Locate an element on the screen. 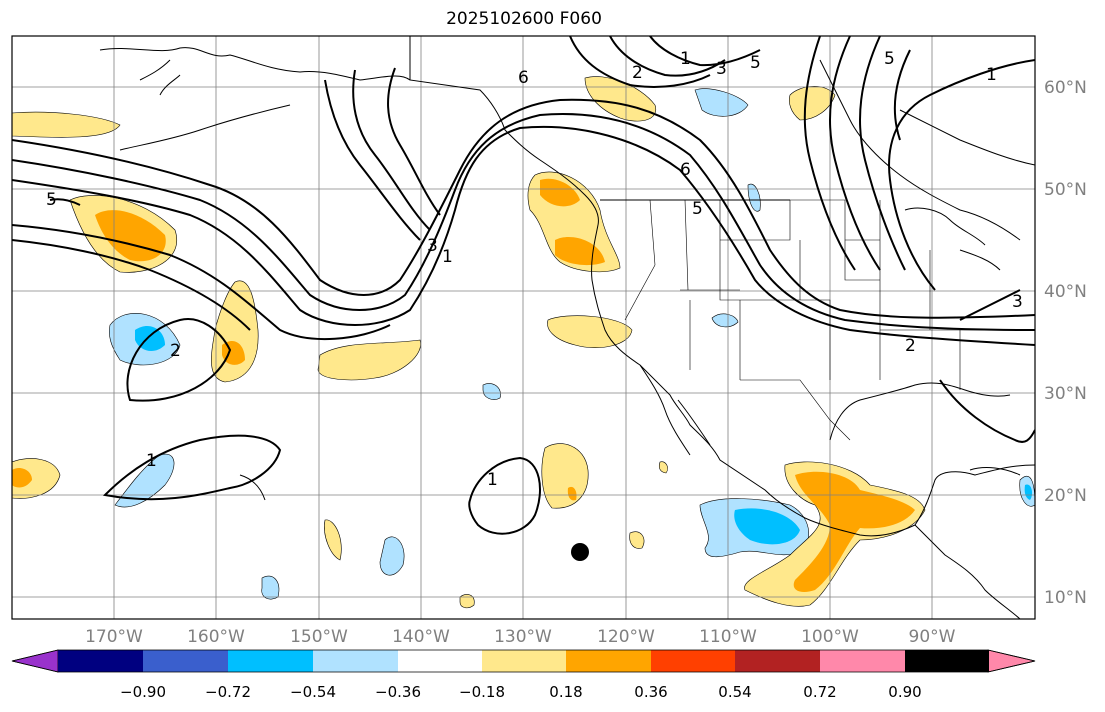  lat-label: 50°N is located at coordinates (1065, 190).